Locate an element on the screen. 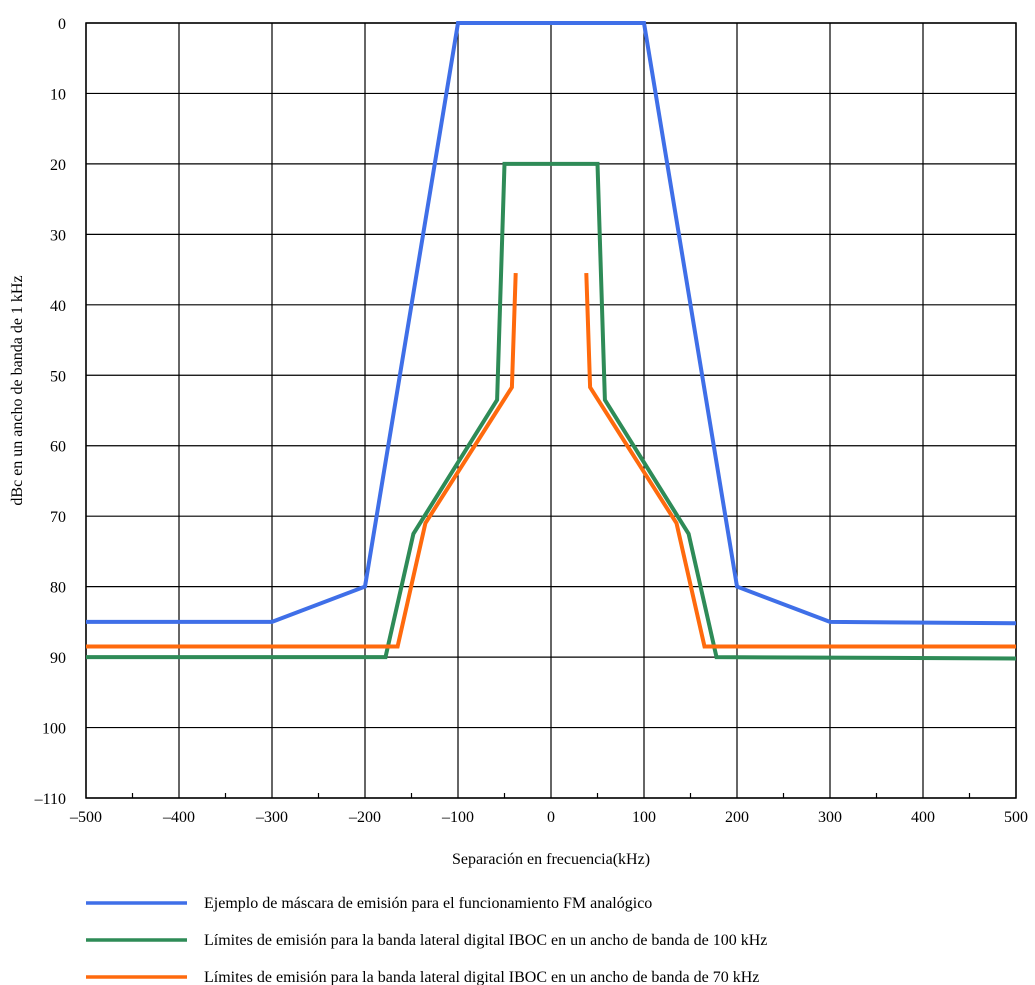  x-tick-label: –300 is located at coordinates (271, 817).